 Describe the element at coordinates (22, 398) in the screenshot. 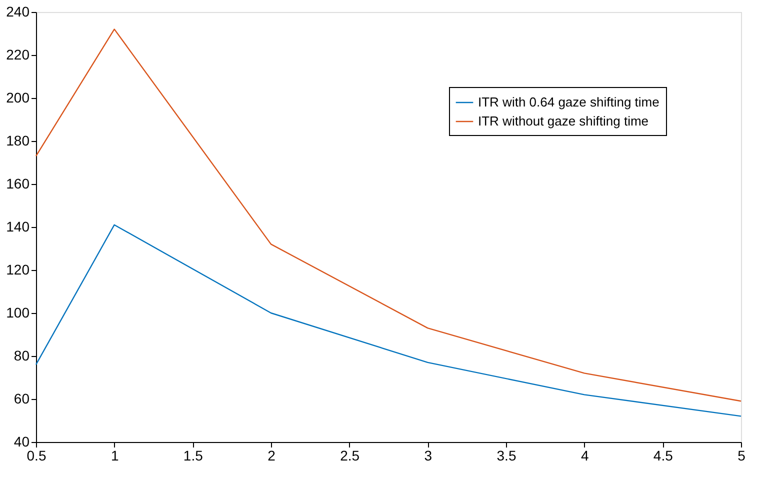

I see `y-tick-label: 60` at that location.